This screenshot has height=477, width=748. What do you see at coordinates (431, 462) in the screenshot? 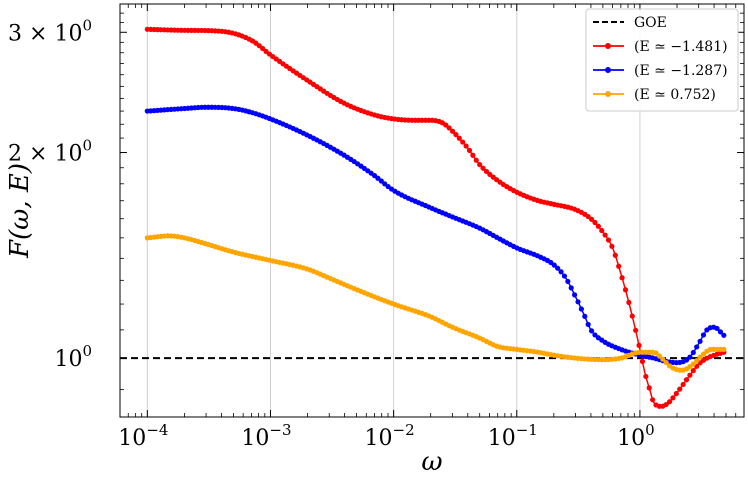
I see `x-axis-label: ω` at bounding box center [431, 462].